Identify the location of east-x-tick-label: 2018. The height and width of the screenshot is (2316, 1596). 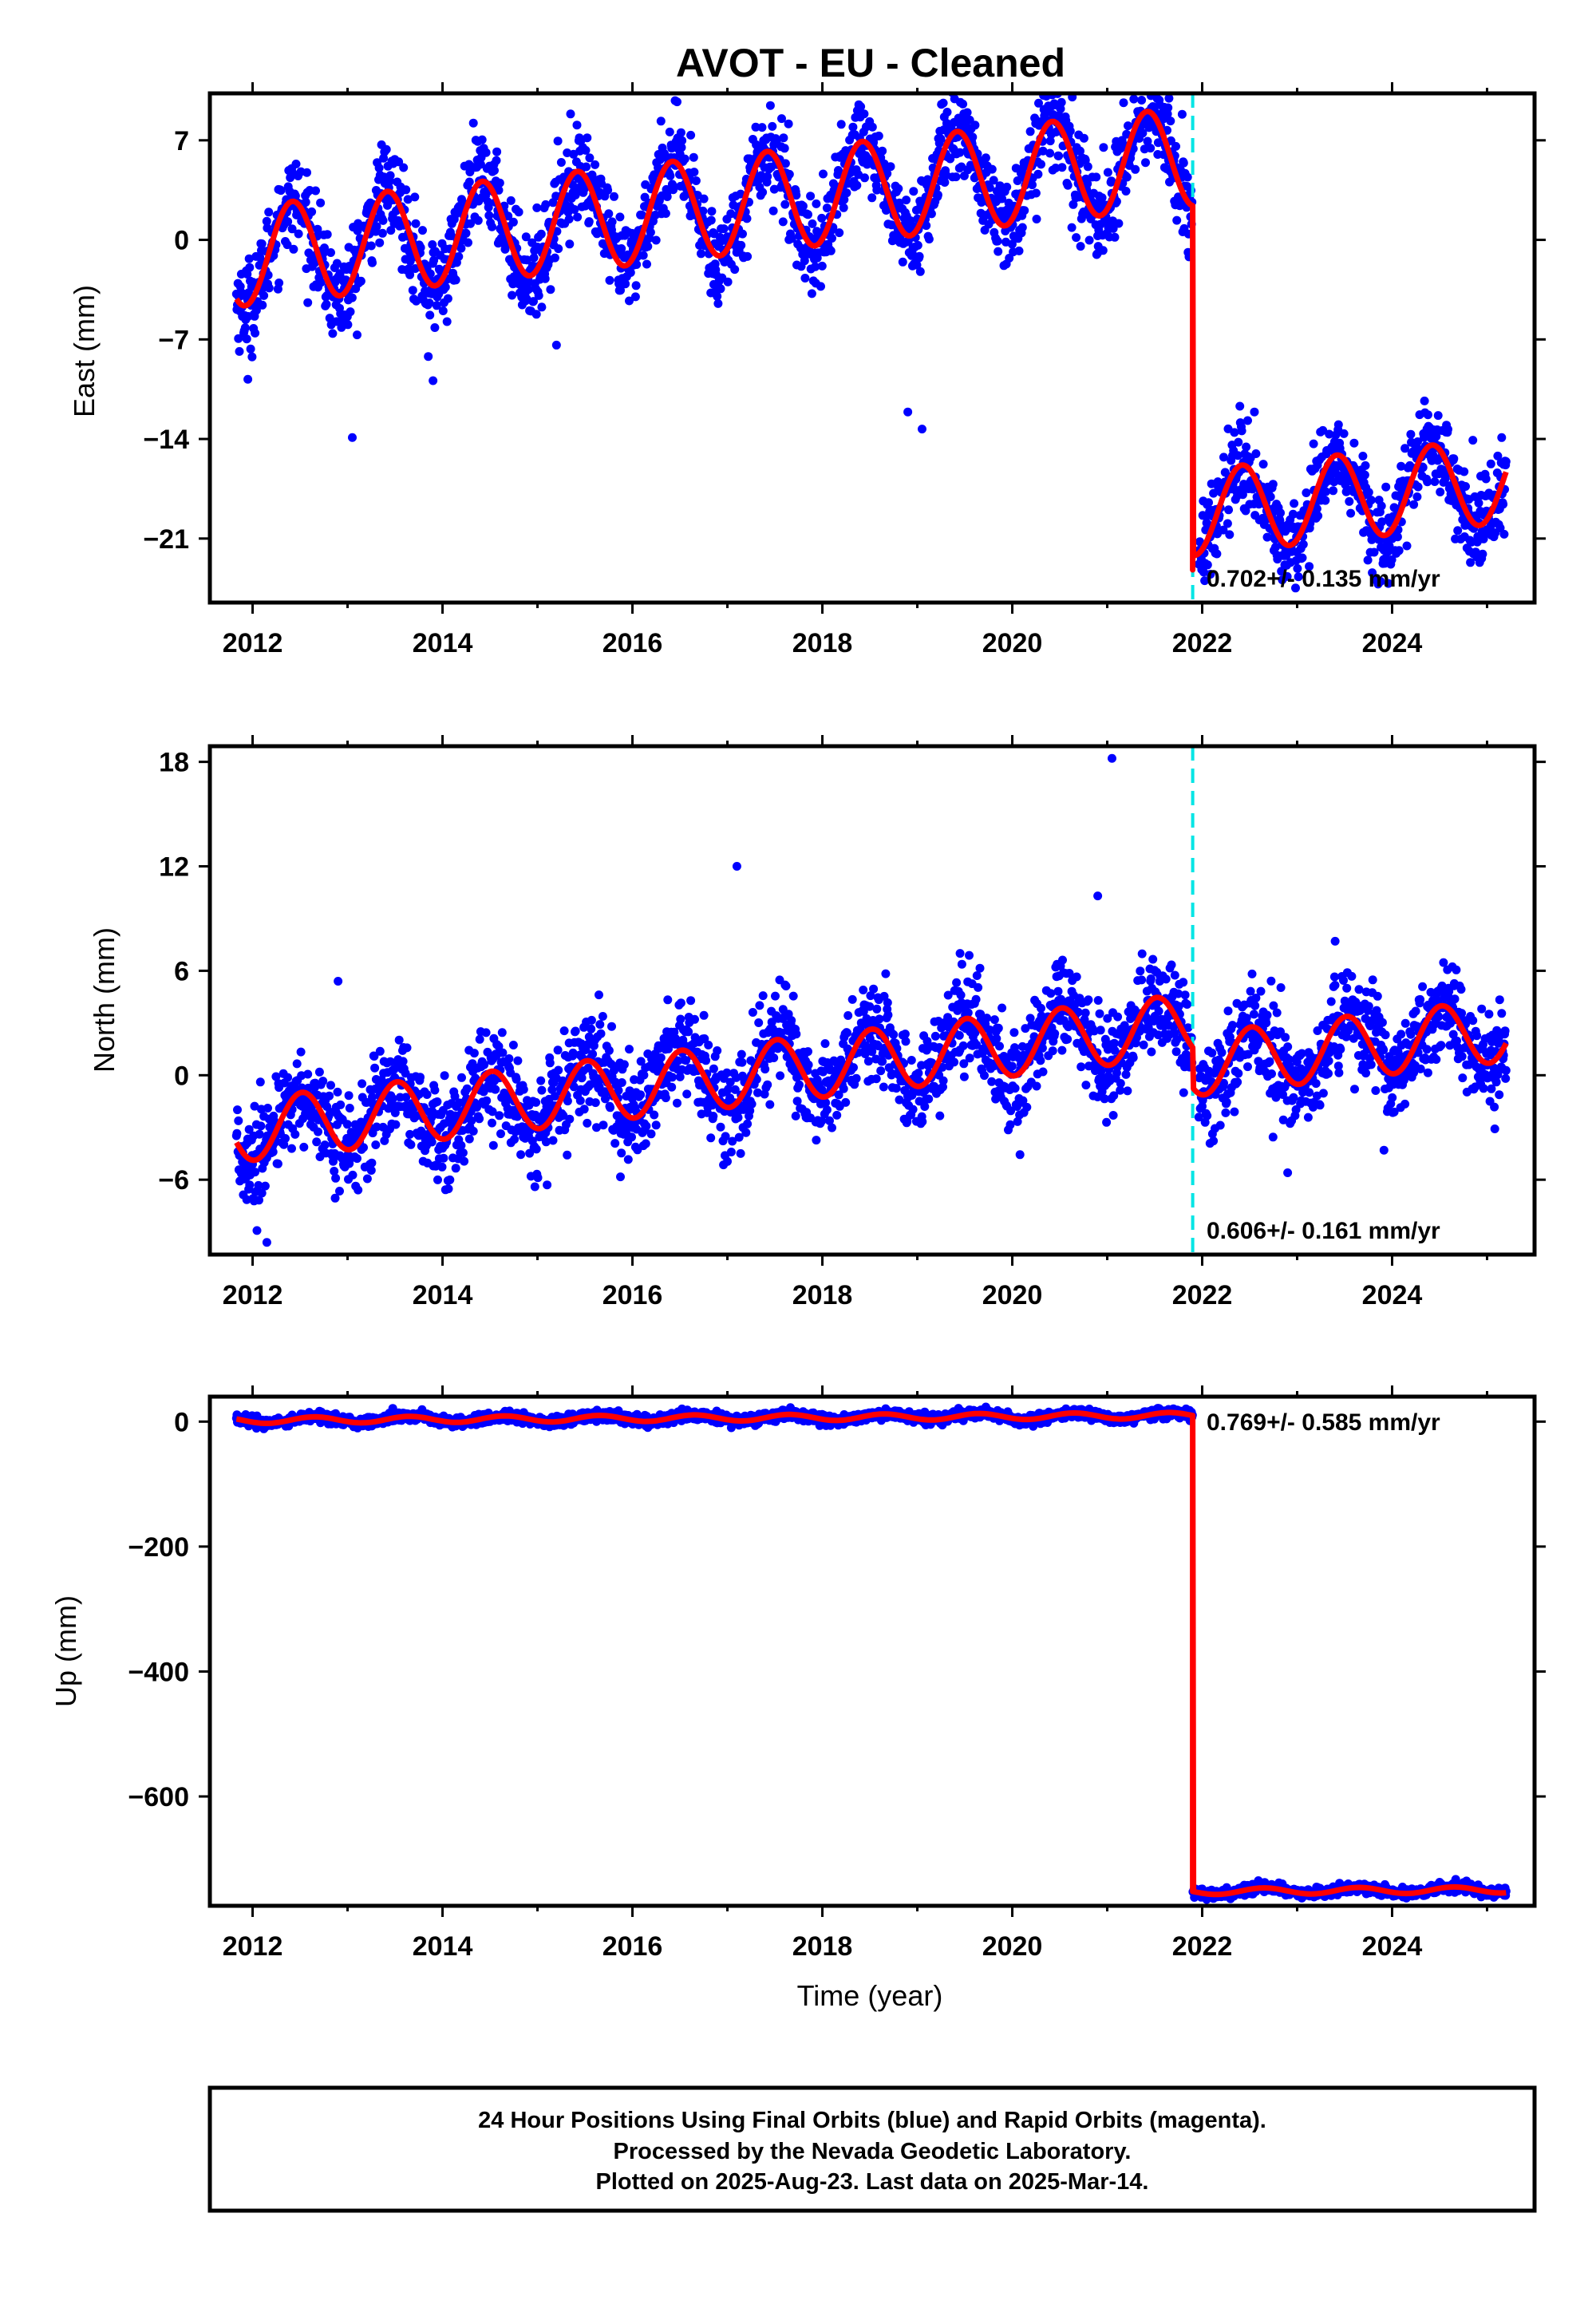
(823, 643).